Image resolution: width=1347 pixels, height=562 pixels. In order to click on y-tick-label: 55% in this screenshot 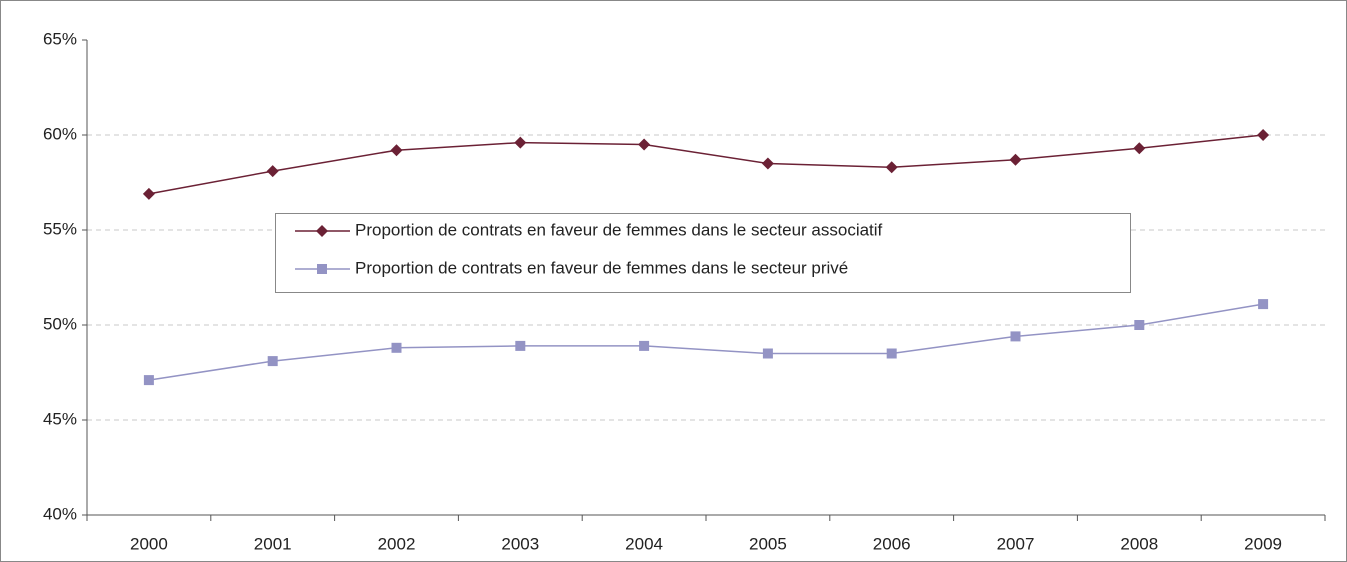, I will do `click(60, 228)`.